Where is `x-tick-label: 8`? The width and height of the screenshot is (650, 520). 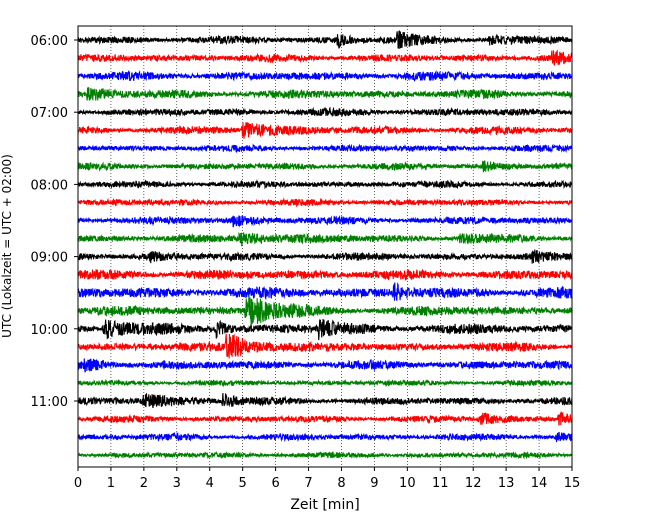
x-tick-label: 8 is located at coordinates (341, 483).